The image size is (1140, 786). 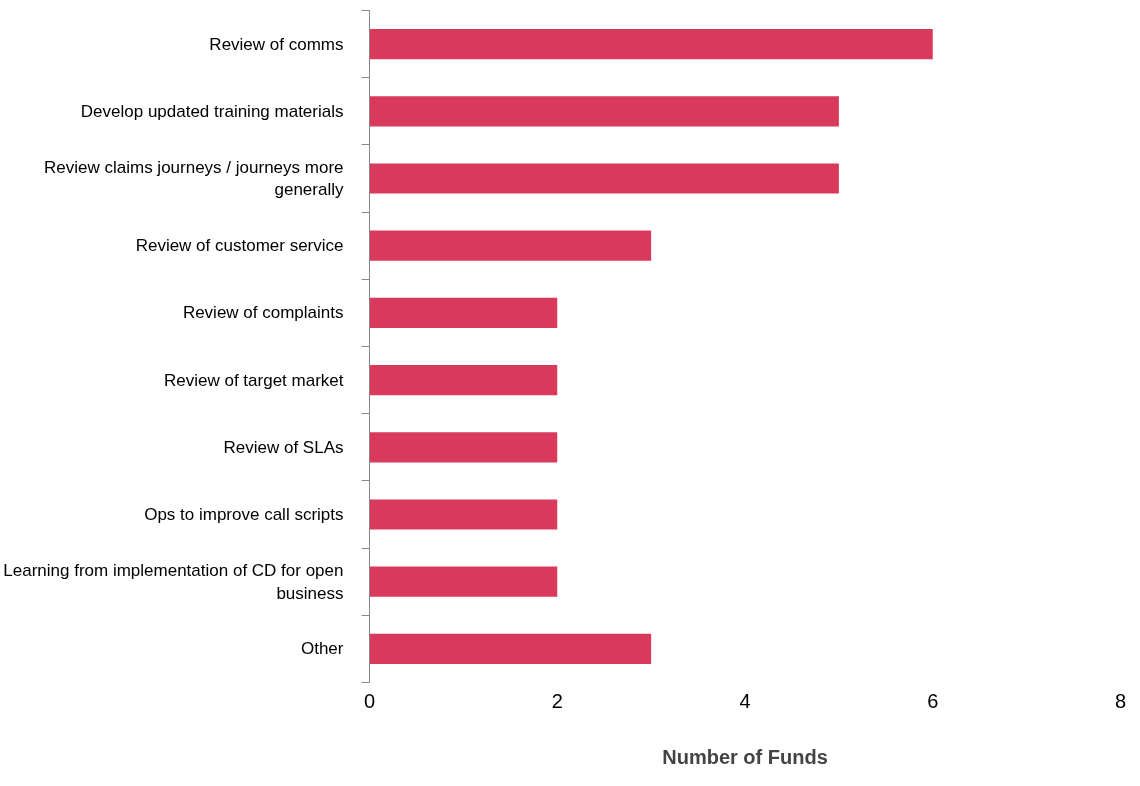 I want to click on y-tick-label: Review of SLAs, so click(x=283, y=447).